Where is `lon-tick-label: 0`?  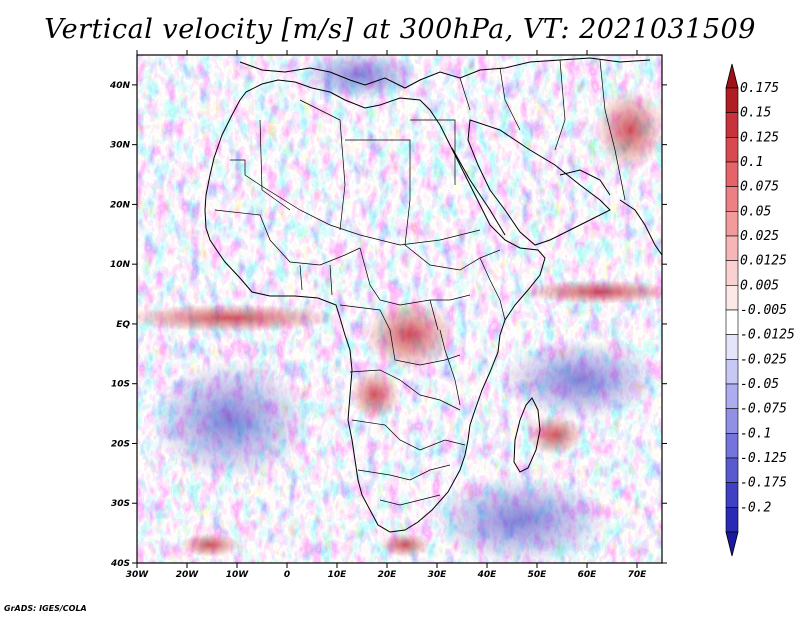
lon-tick-label: 0 is located at coordinates (287, 575).